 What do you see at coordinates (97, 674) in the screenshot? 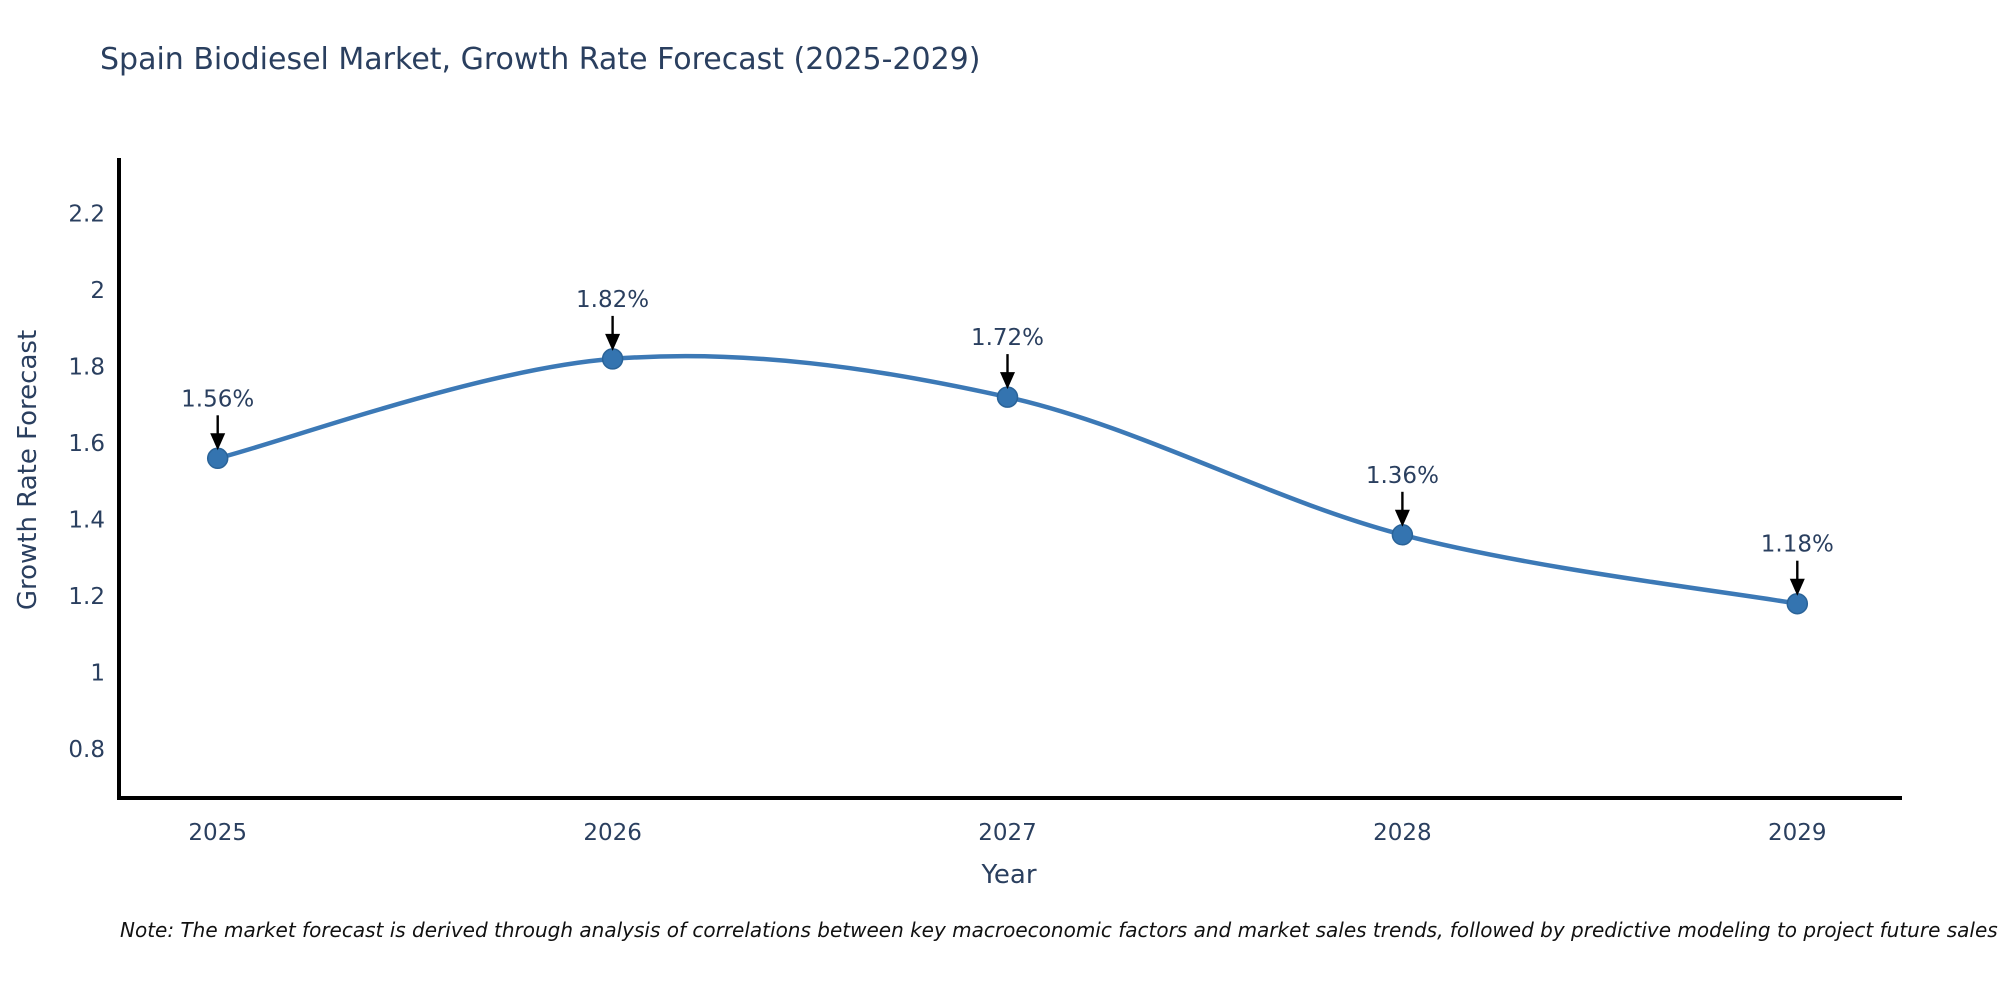
I see `y-axis-tick-label: 1` at bounding box center [97, 674].